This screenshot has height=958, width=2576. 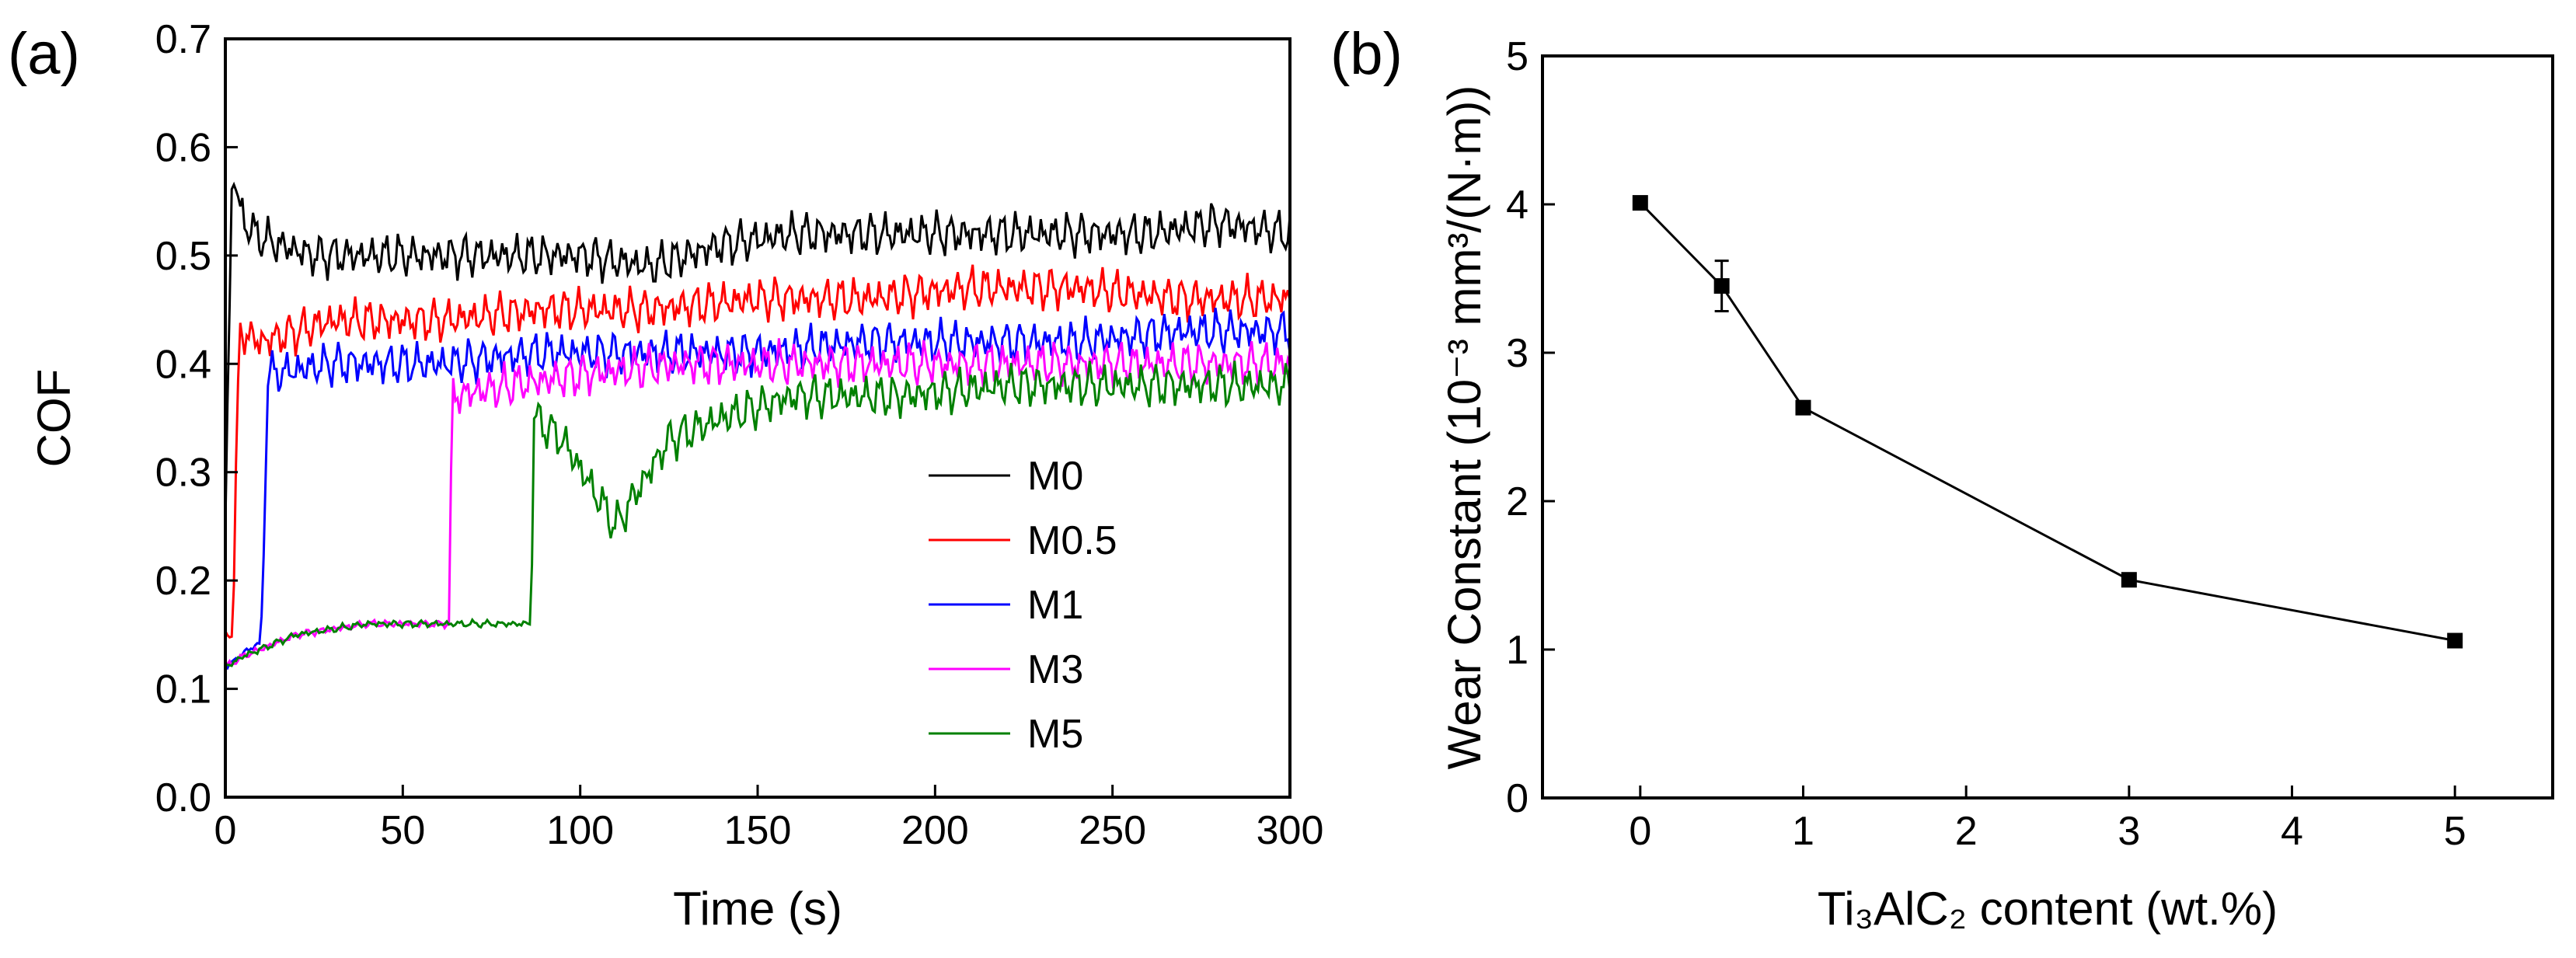 I want to click on panel-a-xtick-label: 100, so click(x=580, y=830).